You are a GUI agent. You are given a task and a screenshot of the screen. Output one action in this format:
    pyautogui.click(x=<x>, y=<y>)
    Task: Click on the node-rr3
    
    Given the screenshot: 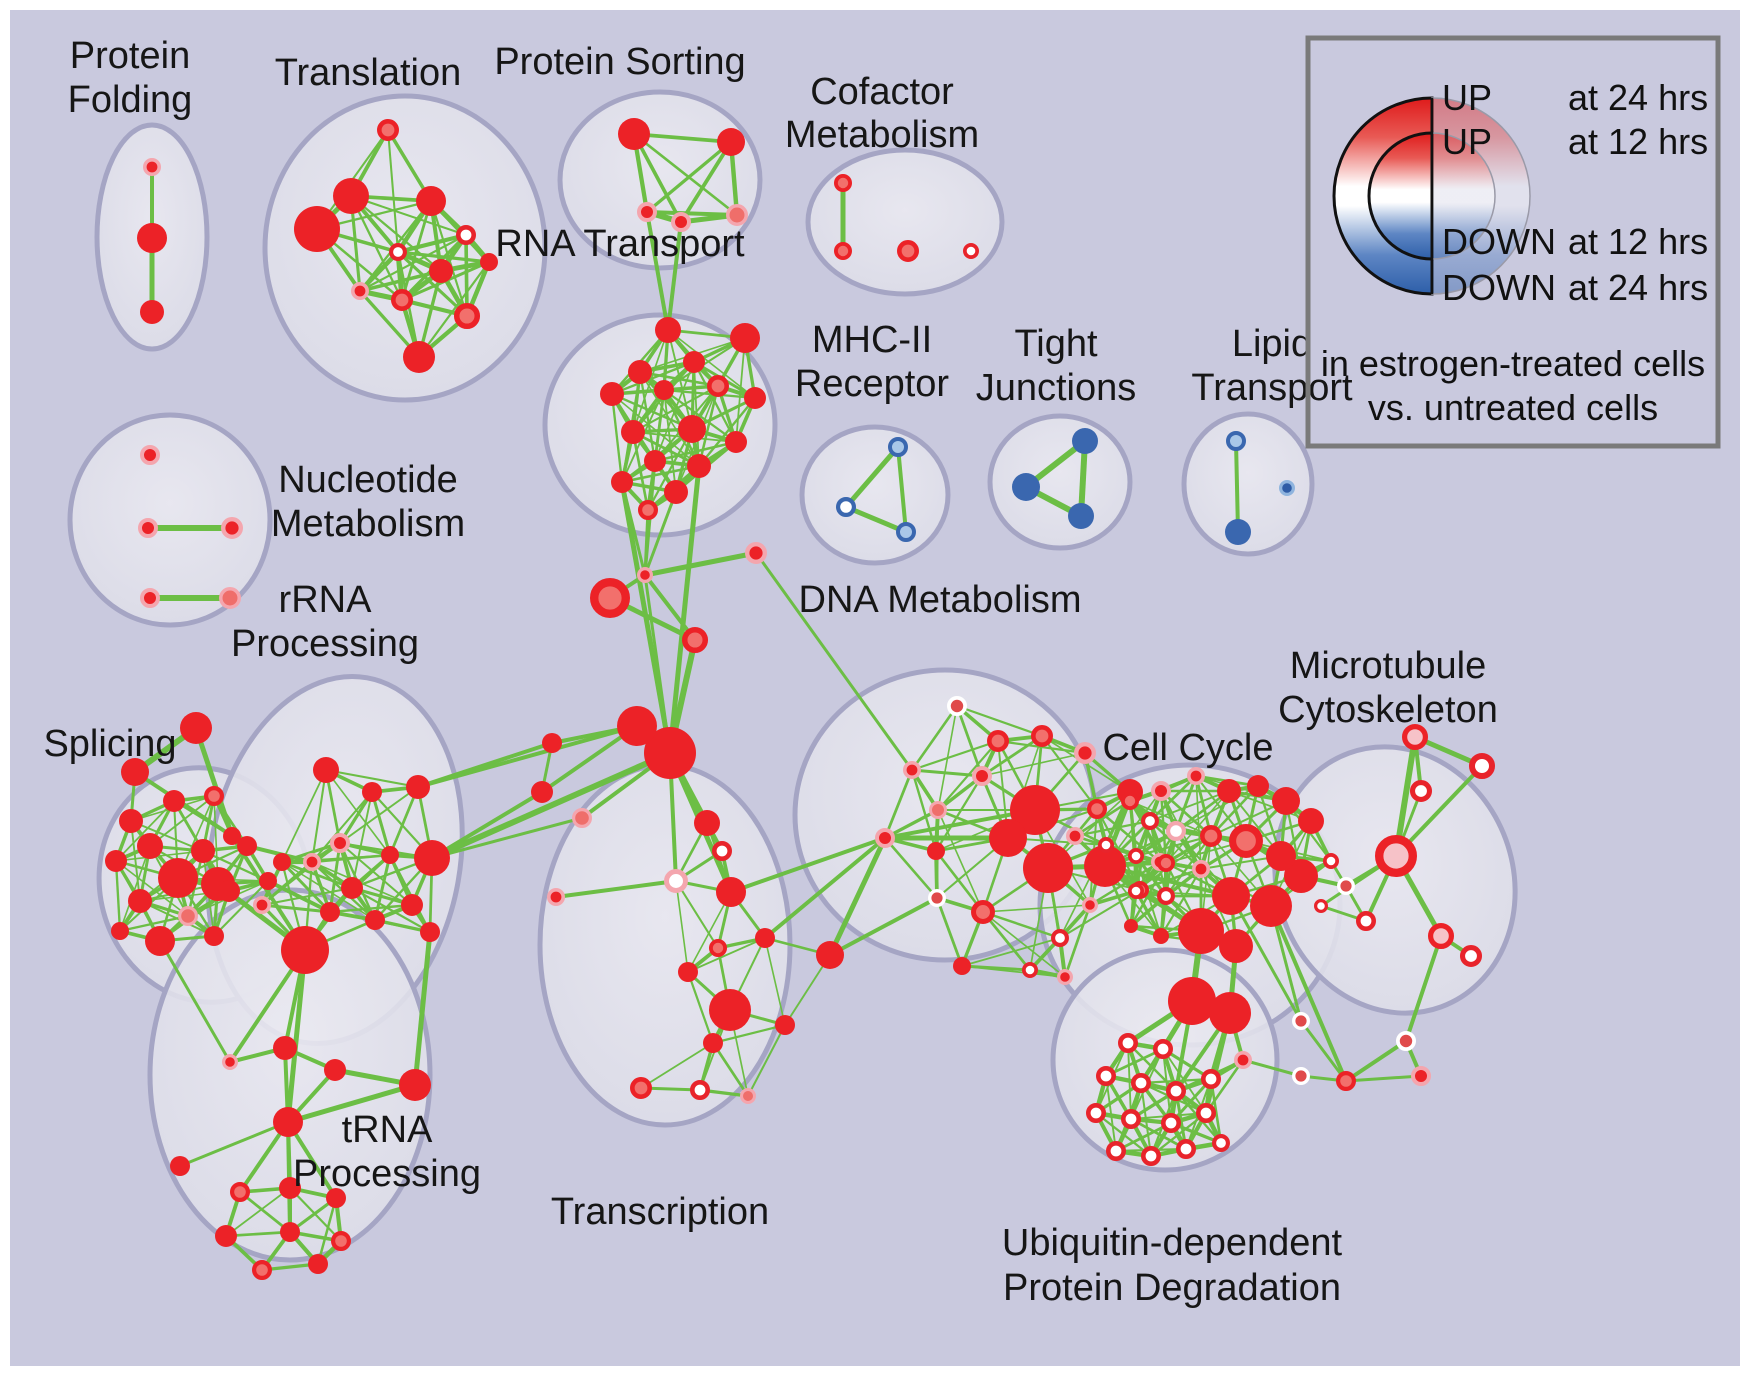 What is the action you would take?
    pyautogui.click(x=340, y=843)
    